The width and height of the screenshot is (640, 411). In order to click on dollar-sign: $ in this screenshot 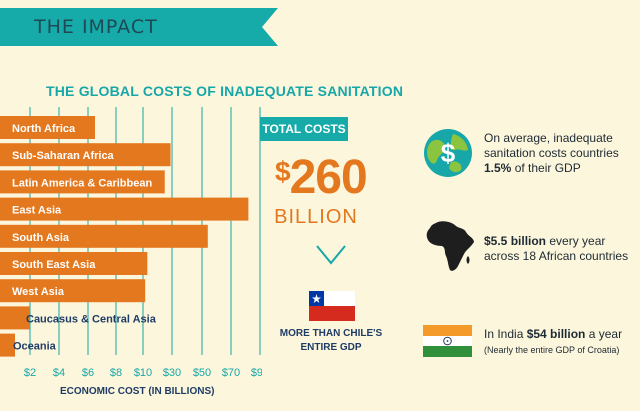, I will do `click(283, 171)`.